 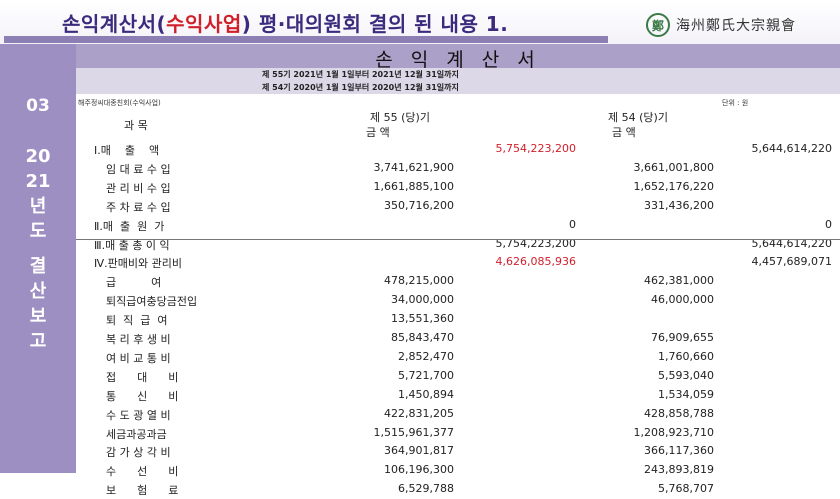 I want to click on statement-row: 세금과공과금 1,515,961,377 1,208,923,710, so click(x=458, y=434).